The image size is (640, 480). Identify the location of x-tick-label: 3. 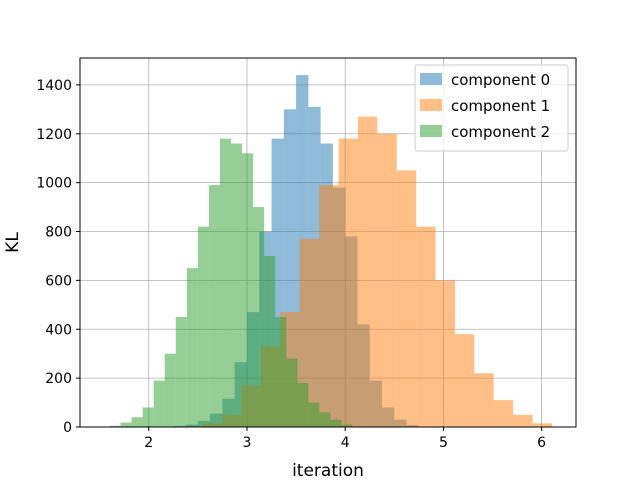
(247, 443).